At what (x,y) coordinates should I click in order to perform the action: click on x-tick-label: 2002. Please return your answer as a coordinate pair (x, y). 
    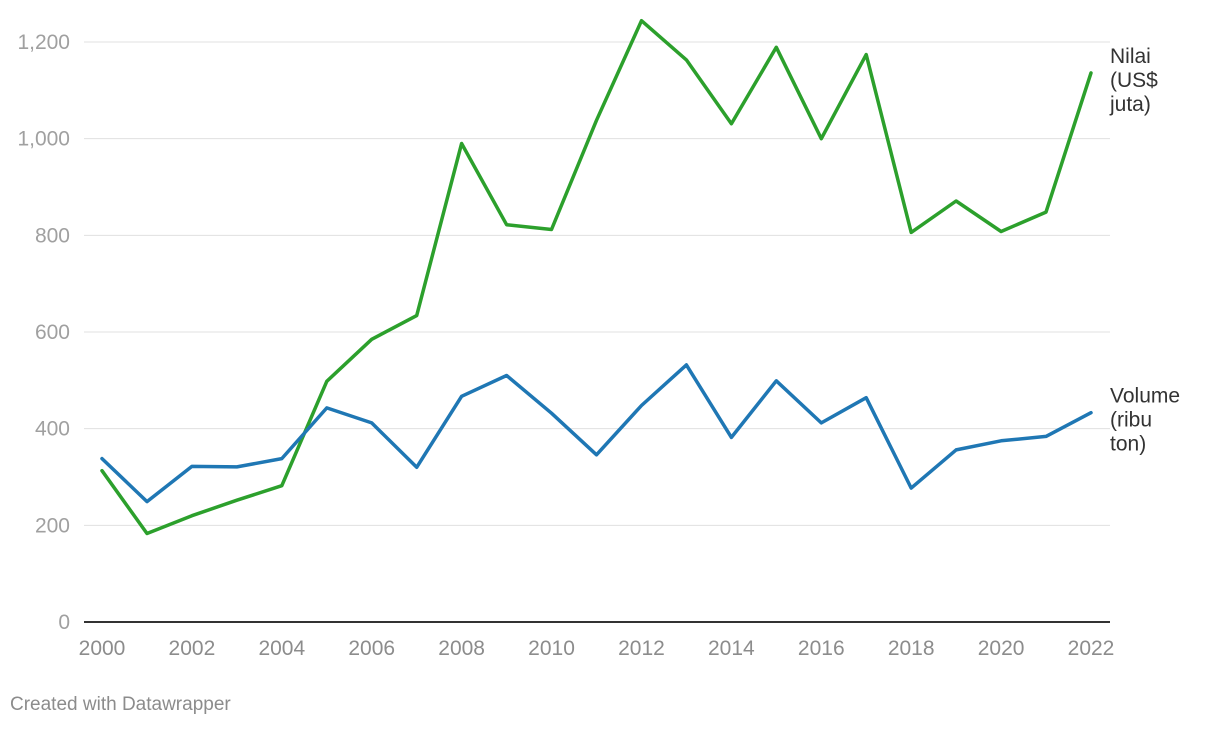
    Looking at the image, I should click on (192, 648).